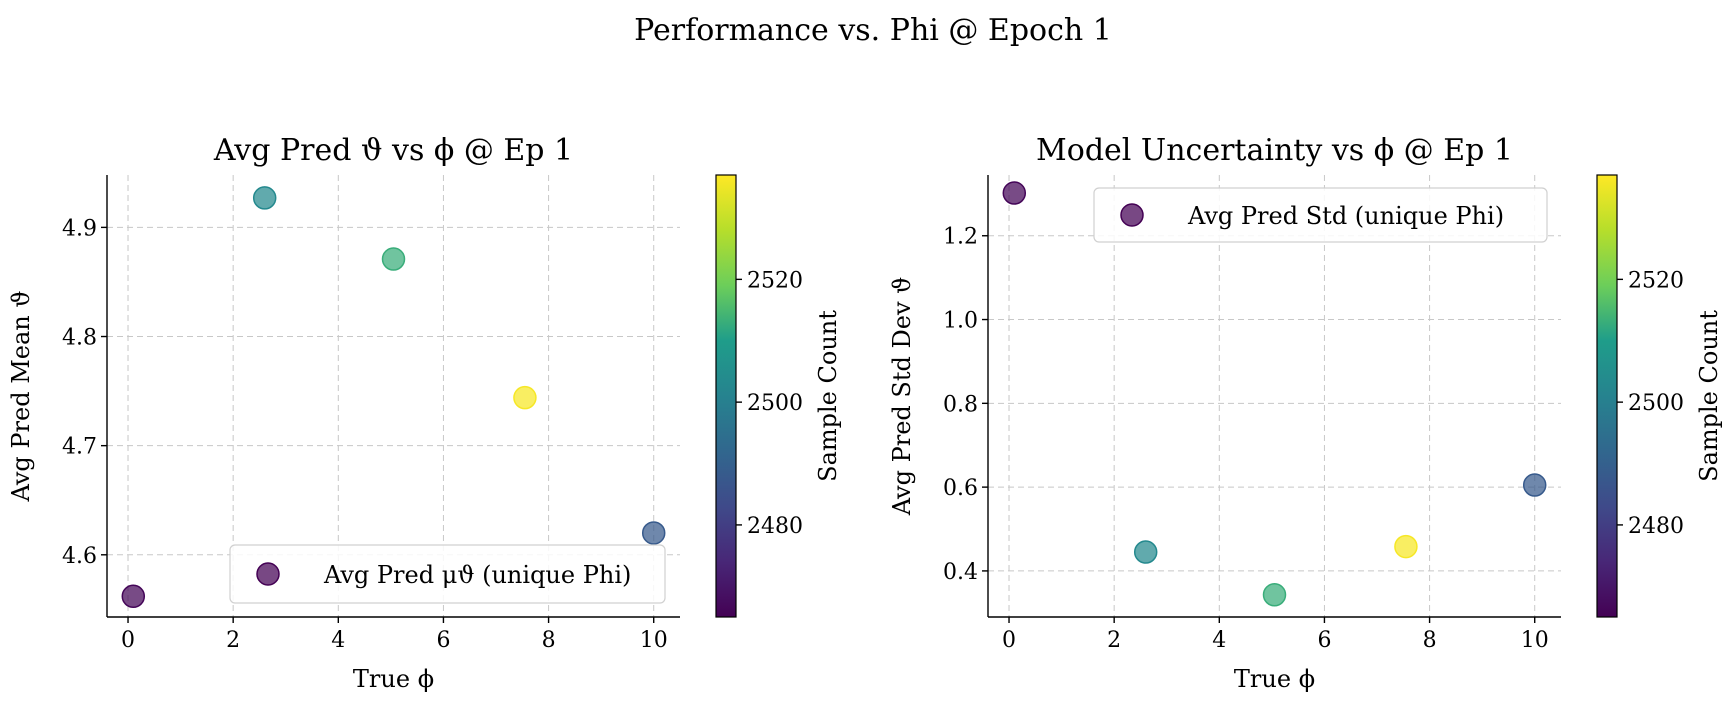 The image size is (1733, 711). I want to click on legend-label: Avg Pred Std (unique Phi), so click(1345, 216).